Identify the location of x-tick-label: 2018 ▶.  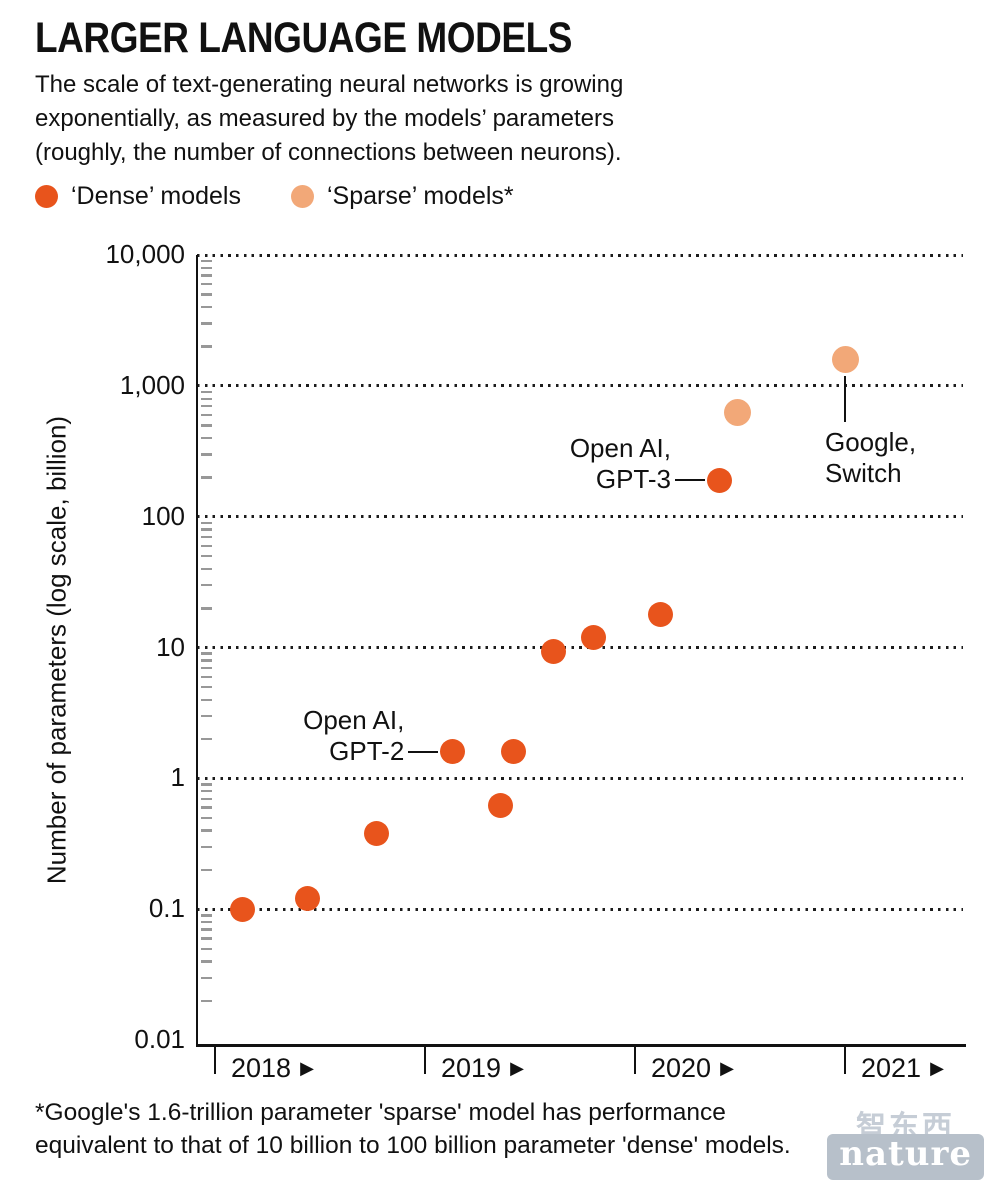
(272, 1068).